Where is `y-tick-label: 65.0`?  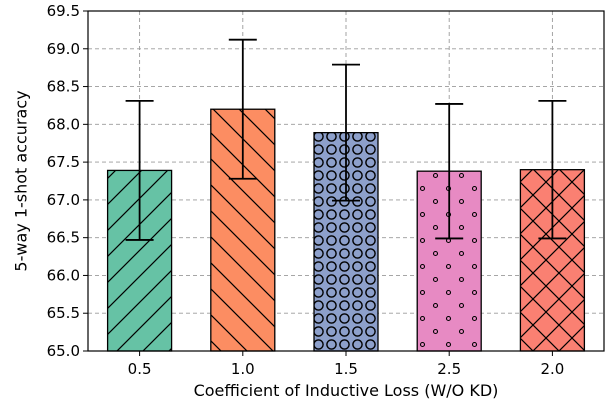
y-tick-label: 65.0 is located at coordinates (63, 351).